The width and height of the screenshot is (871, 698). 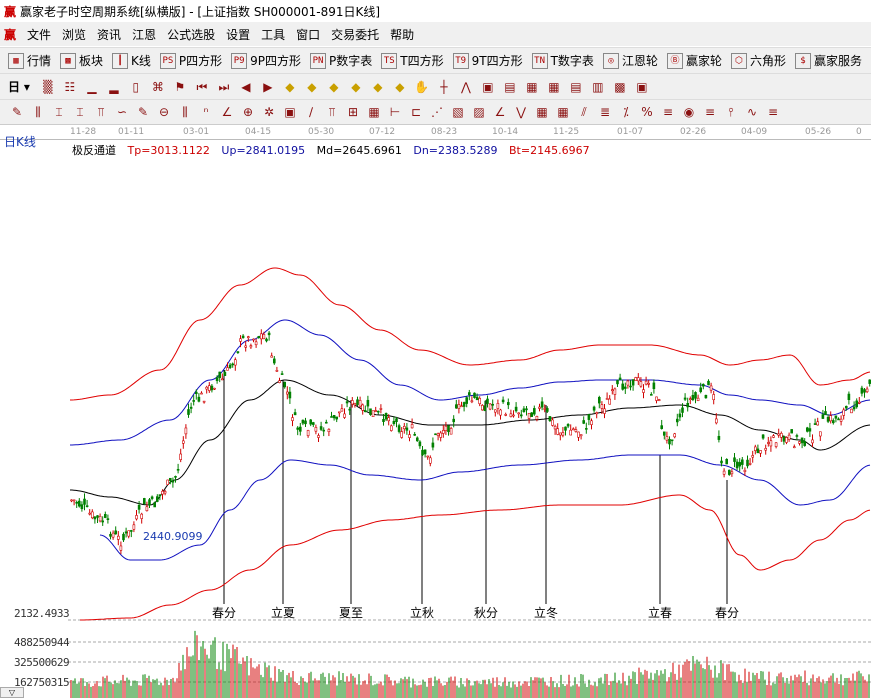 I want to click on box-icon: ▣, so click(x=290, y=112).